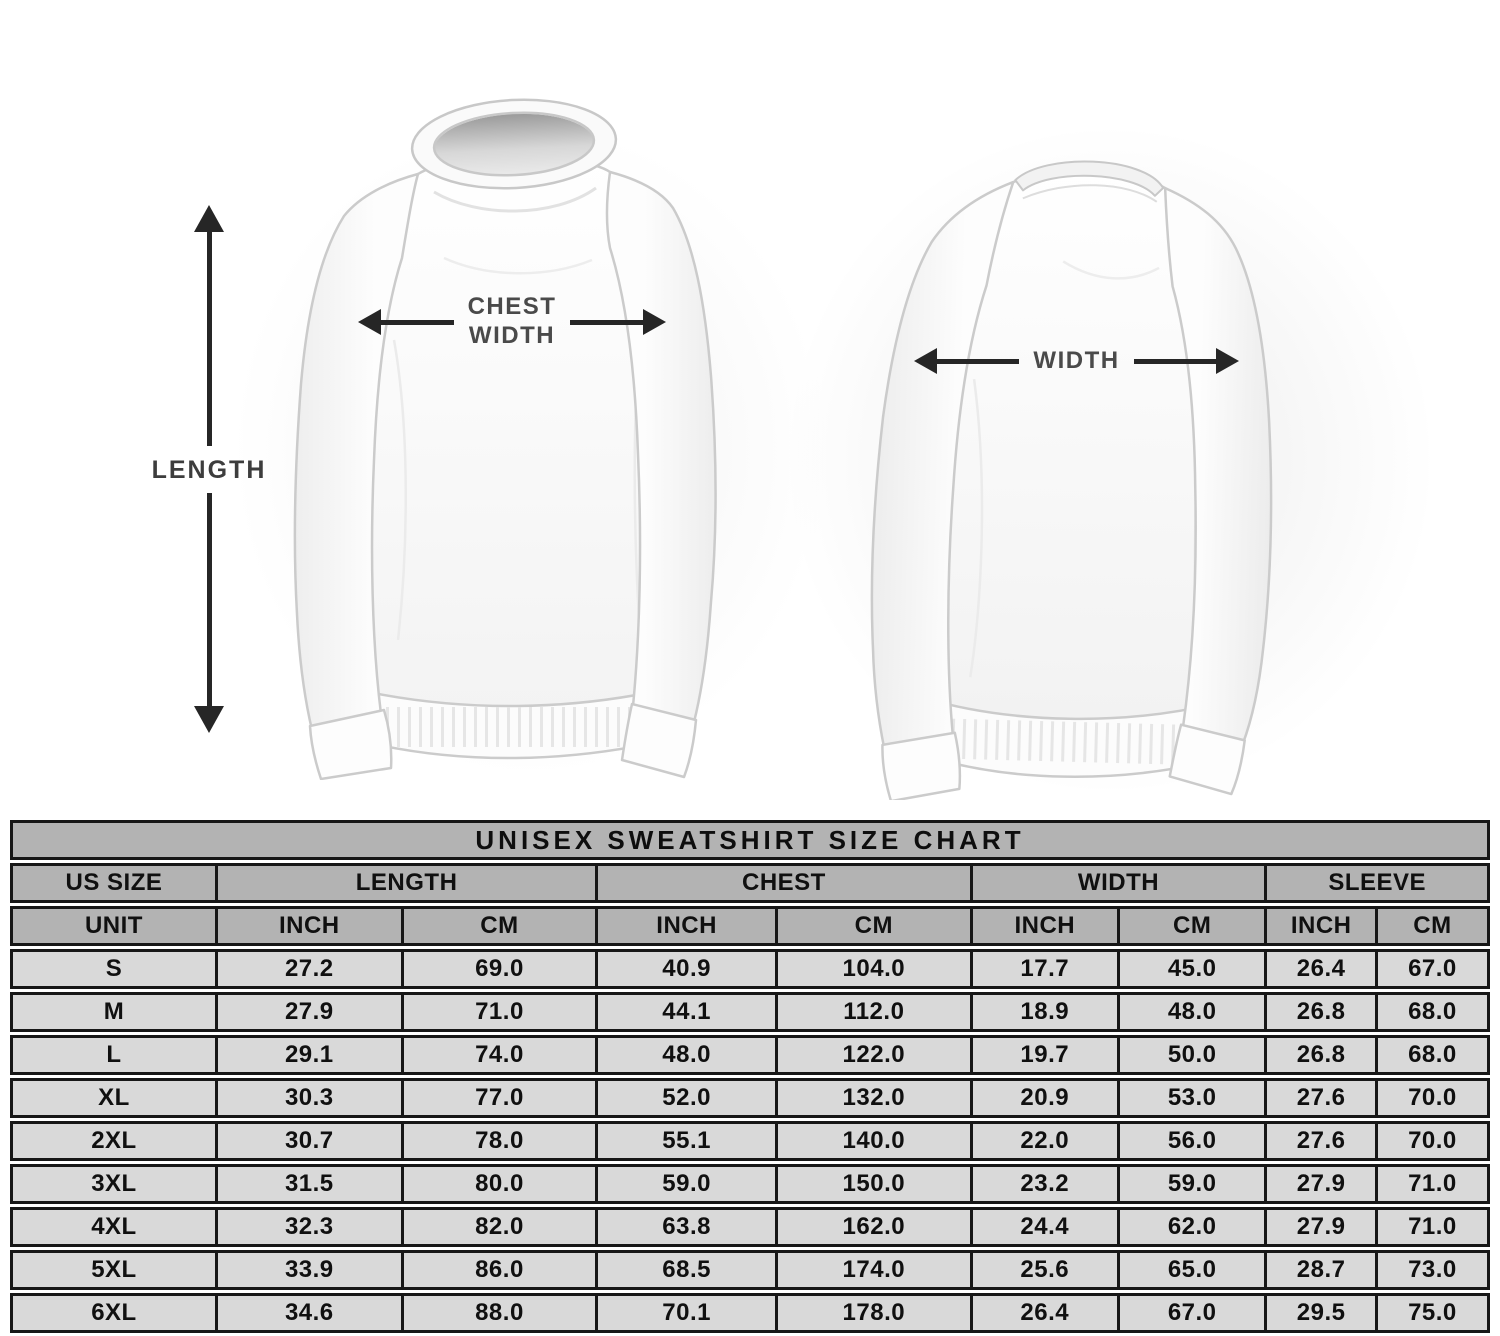 This screenshot has height=1336, width=1500. I want to click on size-cell: 3XL, so click(114, 1183).